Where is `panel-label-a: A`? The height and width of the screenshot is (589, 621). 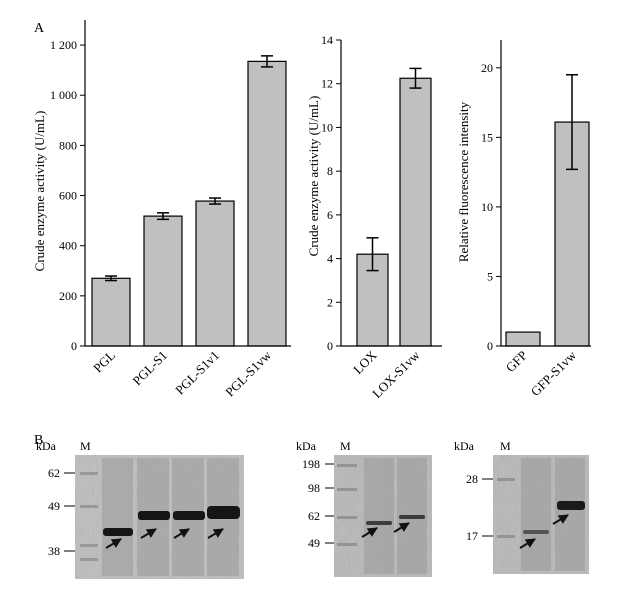 panel-label-a: A is located at coordinates (39, 28).